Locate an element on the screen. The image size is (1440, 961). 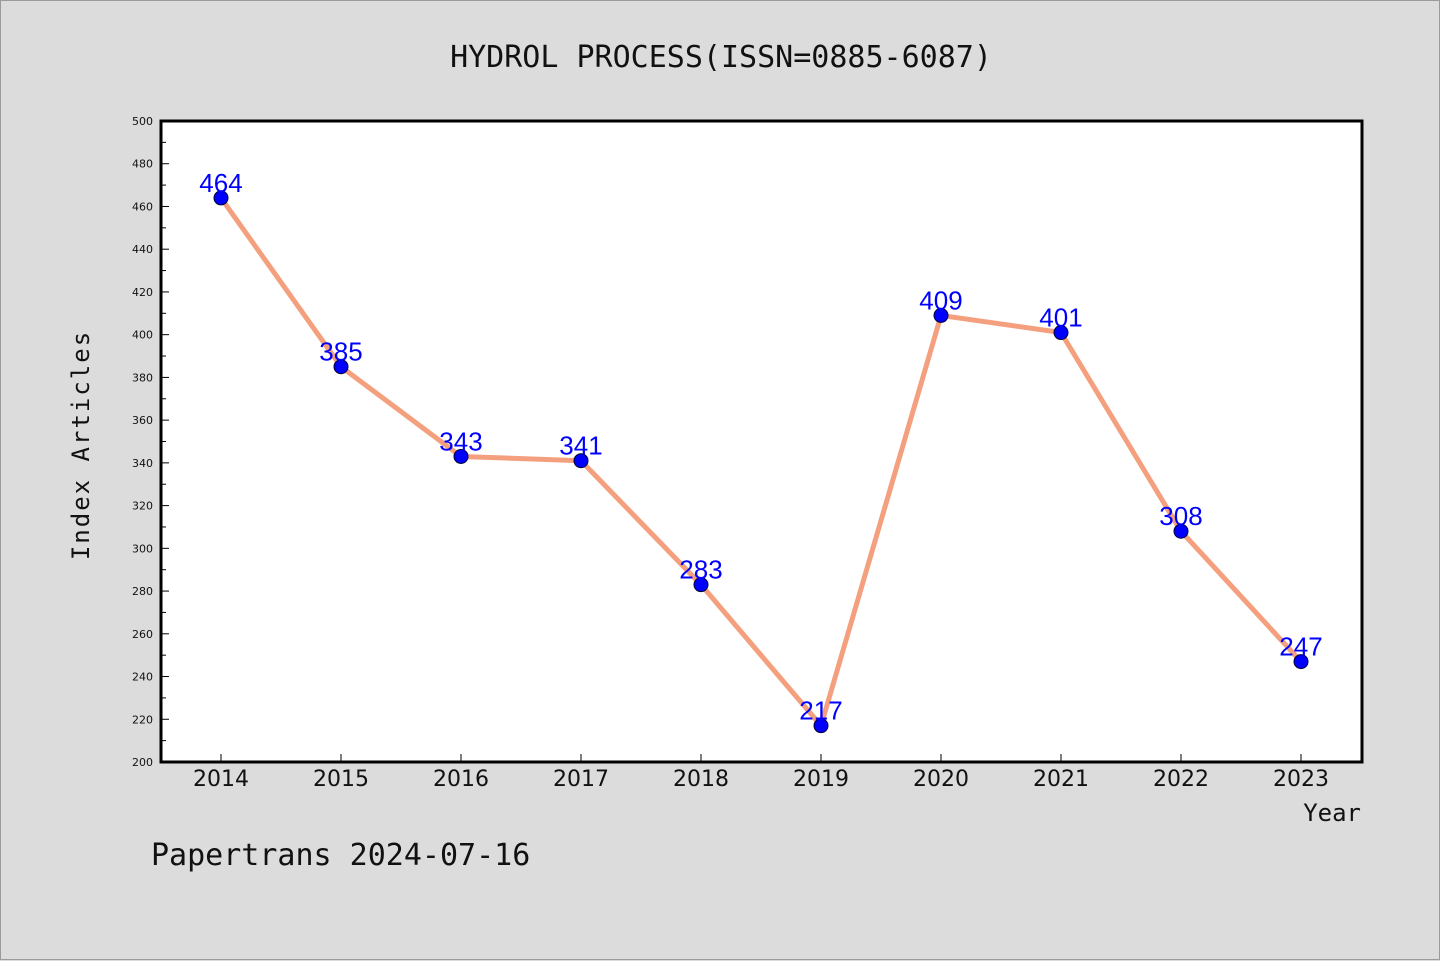
y-tick-label: 400 is located at coordinates (142, 335).